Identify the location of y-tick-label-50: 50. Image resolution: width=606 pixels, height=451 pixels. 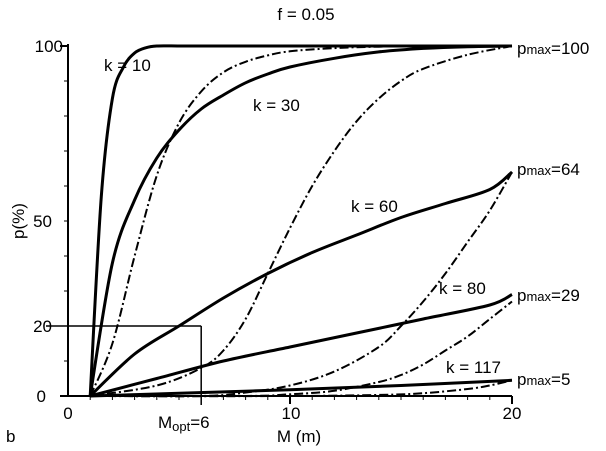
(42, 221).